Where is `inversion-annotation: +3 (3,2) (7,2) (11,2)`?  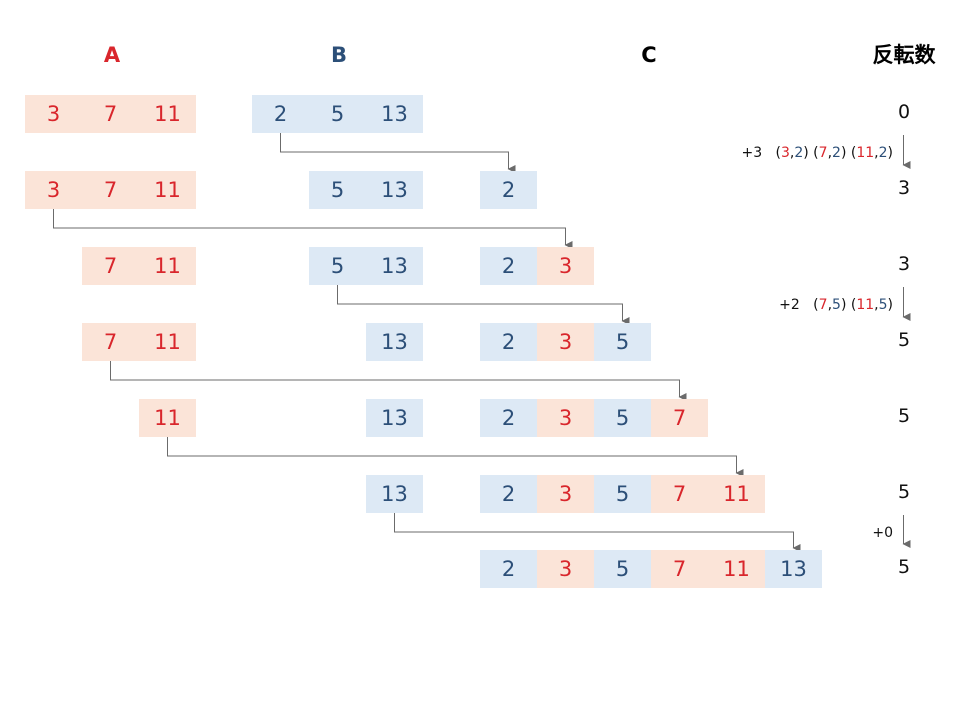
inversion-annotation: +3 (3,2) (7,2) (11,2) is located at coordinates (817, 153).